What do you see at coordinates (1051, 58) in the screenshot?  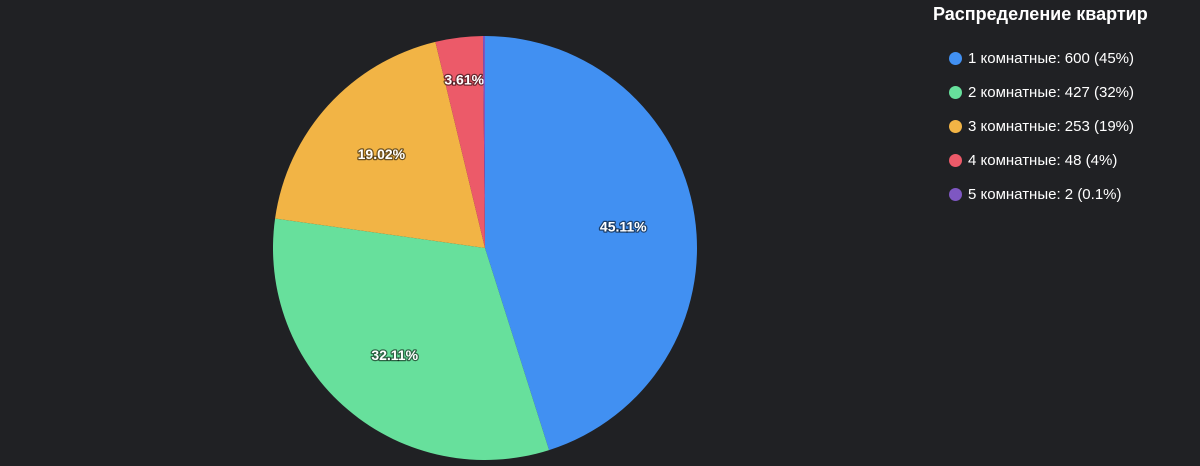 I see `legend-label-1: 1 комнатные: 600 (45%)` at bounding box center [1051, 58].